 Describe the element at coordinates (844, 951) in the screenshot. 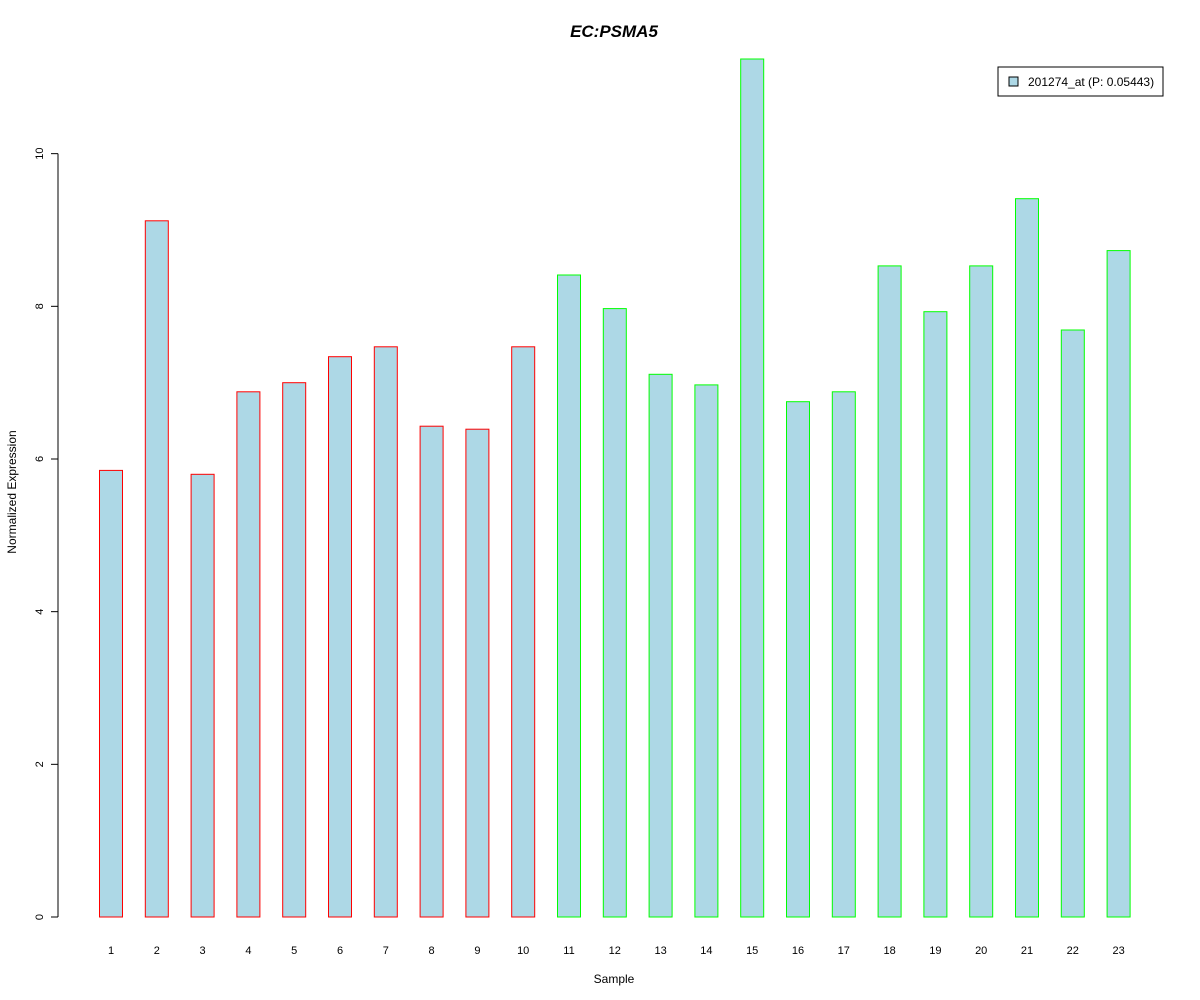

I see `x-tick-label: 17` at that location.